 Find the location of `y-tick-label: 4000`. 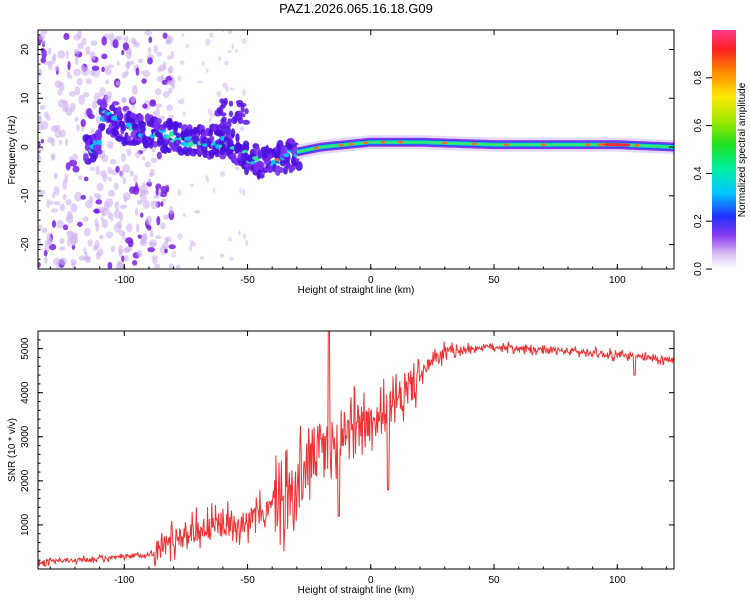

y-tick-label: 4000 is located at coordinates (25, 392).